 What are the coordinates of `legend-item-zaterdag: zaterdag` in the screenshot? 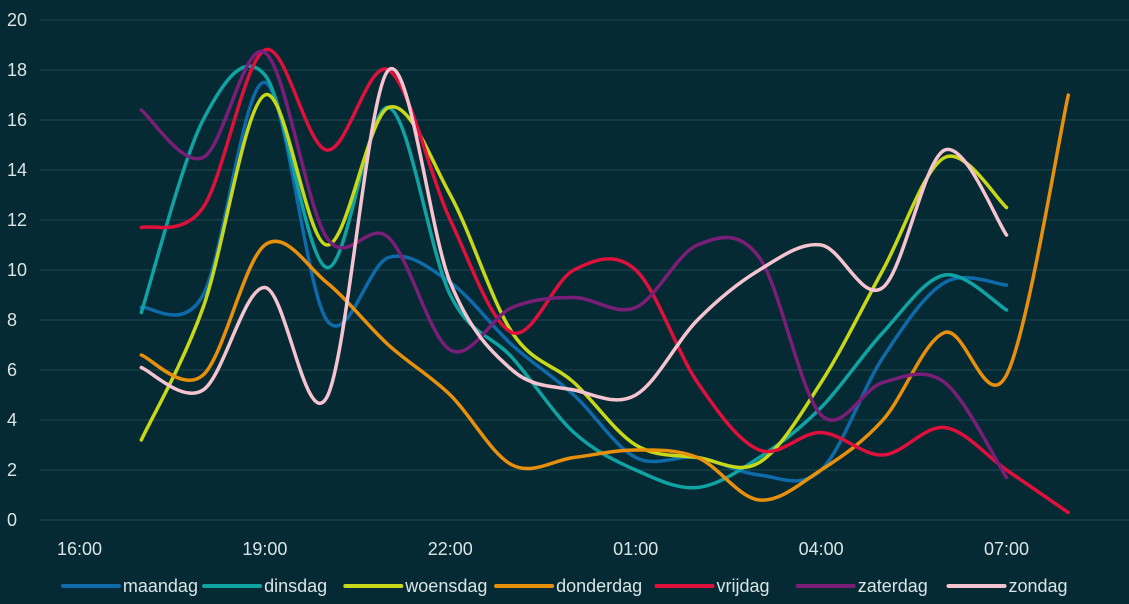 It's located at (861, 586).